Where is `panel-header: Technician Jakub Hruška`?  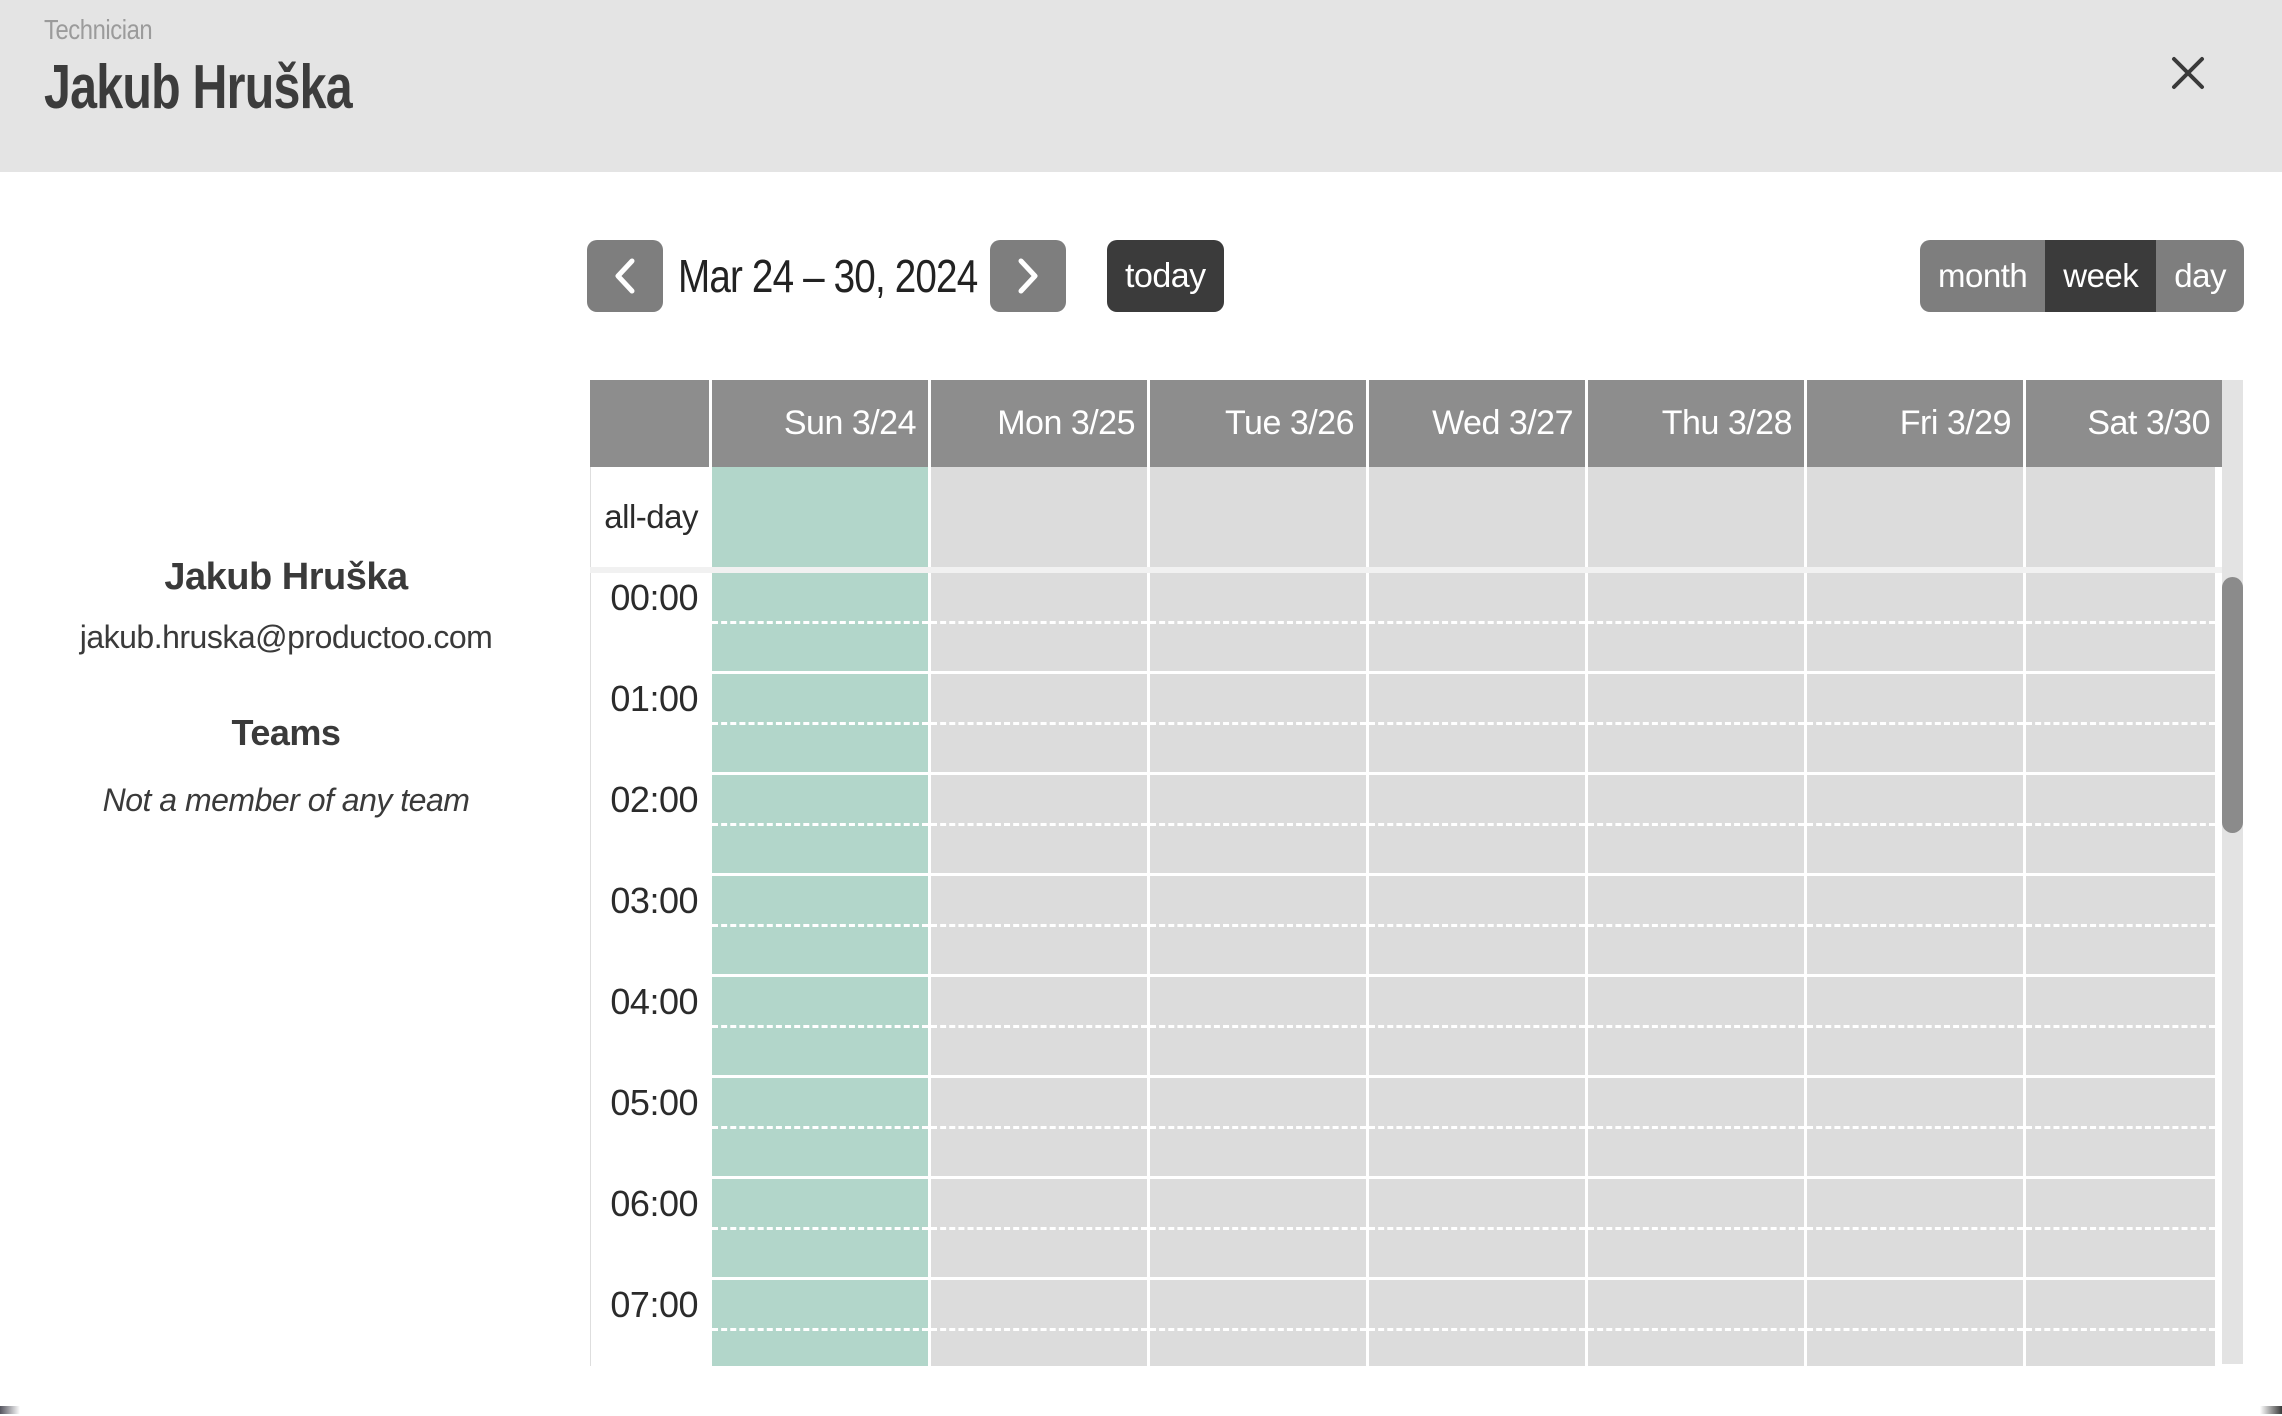 panel-header: Technician Jakub Hruška is located at coordinates (1141, 86).